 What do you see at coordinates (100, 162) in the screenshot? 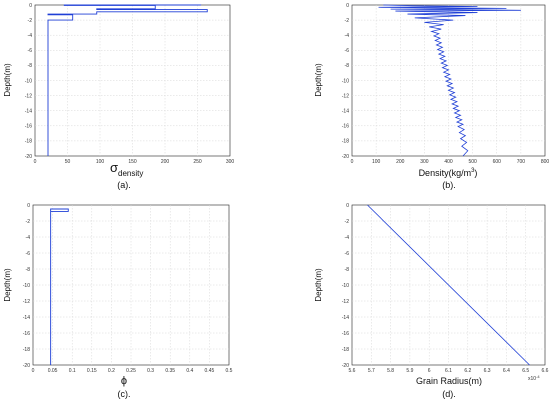
I see `x-tick-label: 100` at bounding box center [100, 162].